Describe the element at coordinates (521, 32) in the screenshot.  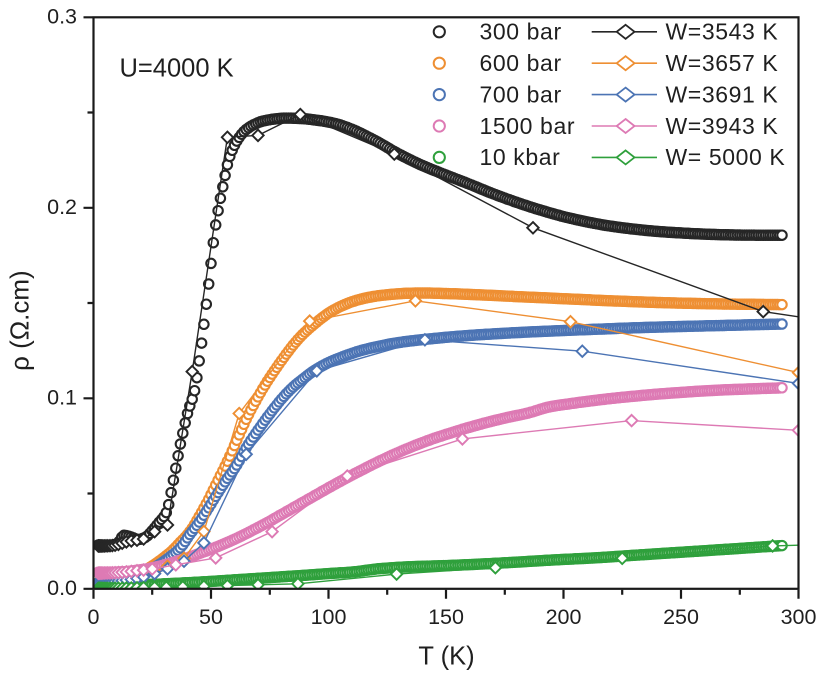
I see `svg-text: 300 bar` at that location.